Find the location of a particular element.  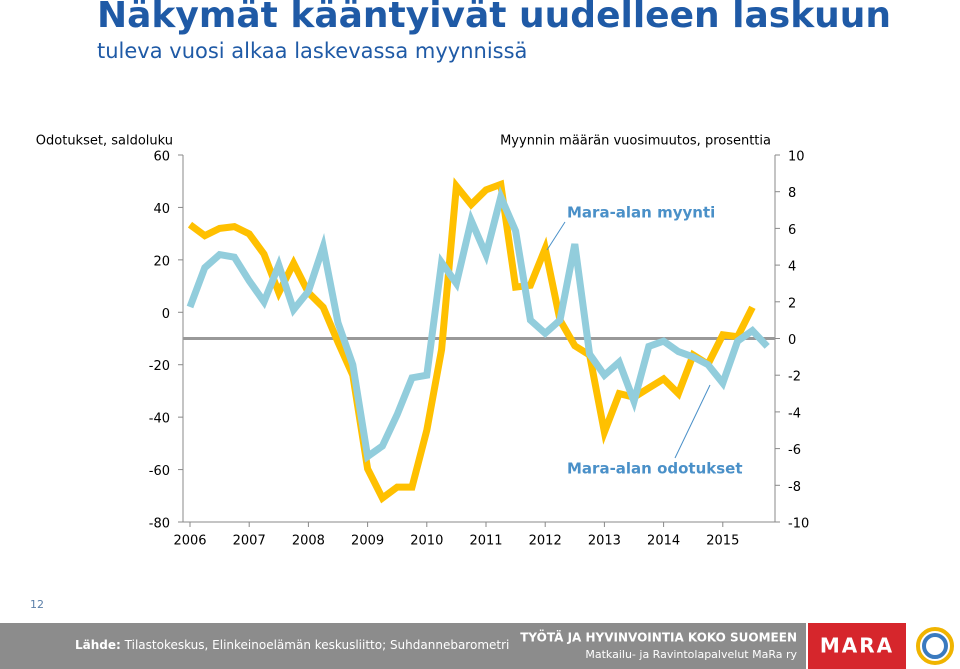

x-tick-label: 2014 is located at coordinates (663, 541).